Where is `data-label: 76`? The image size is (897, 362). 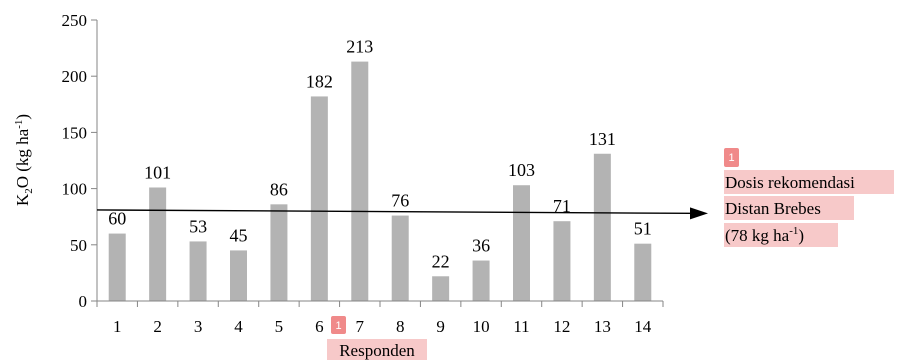 data-label: 76 is located at coordinates (400, 201).